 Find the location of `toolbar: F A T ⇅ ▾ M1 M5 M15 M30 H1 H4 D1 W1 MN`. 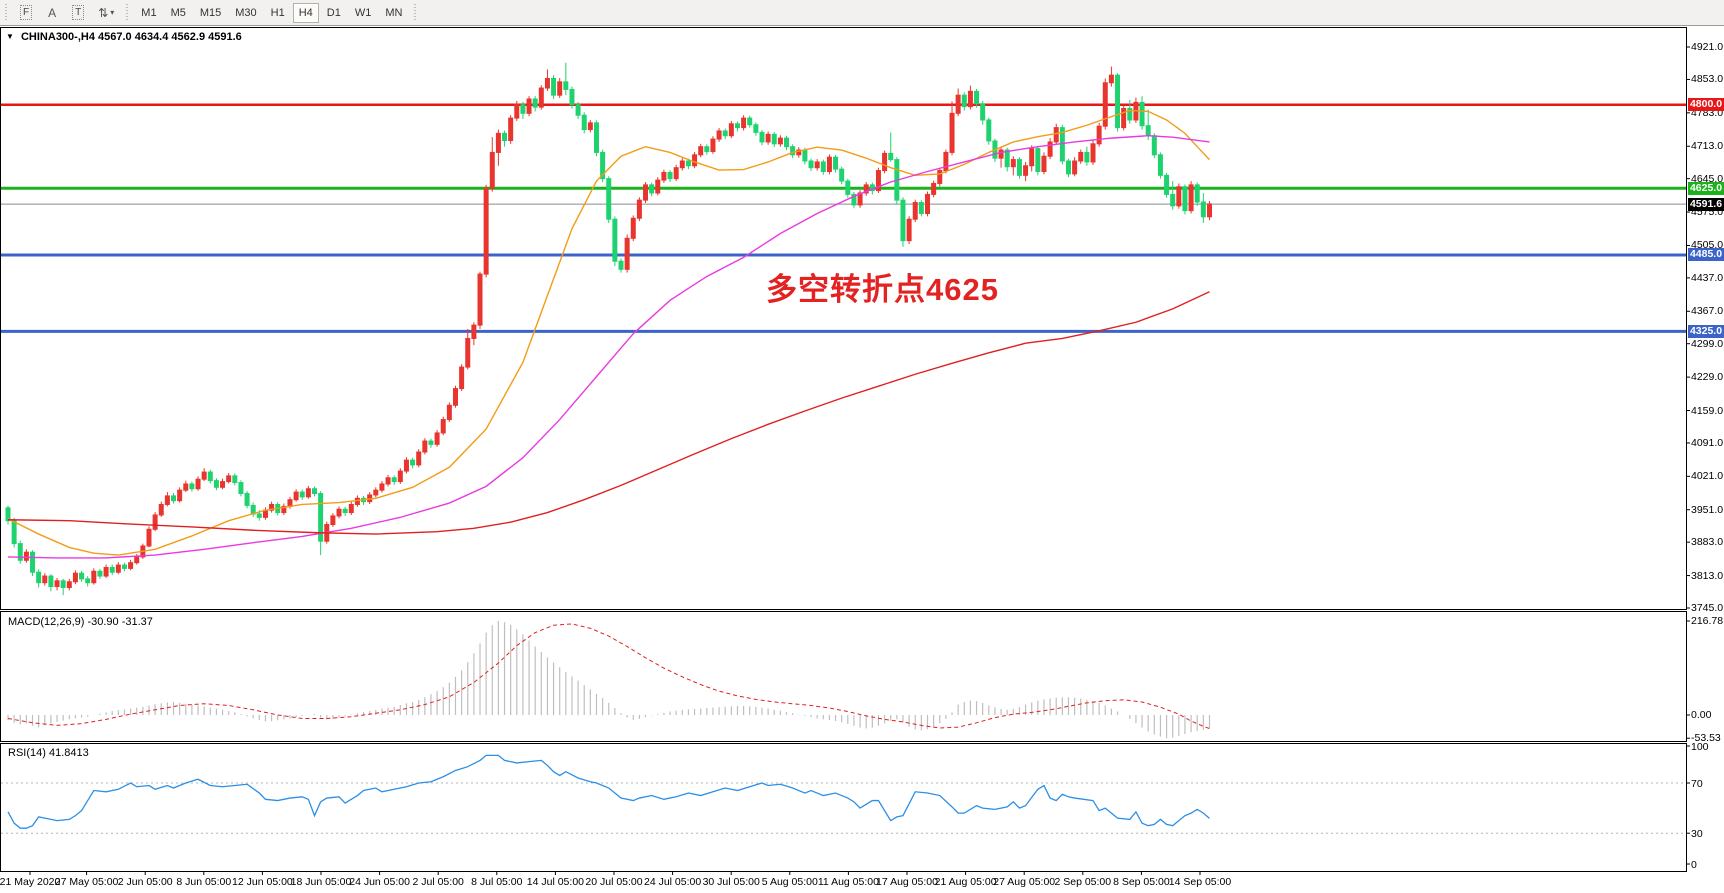

toolbar: F A T ⇅ ▾ M1 M5 M15 M30 H1 H4 D1 W1 MN is located at coordinates (862, 13).